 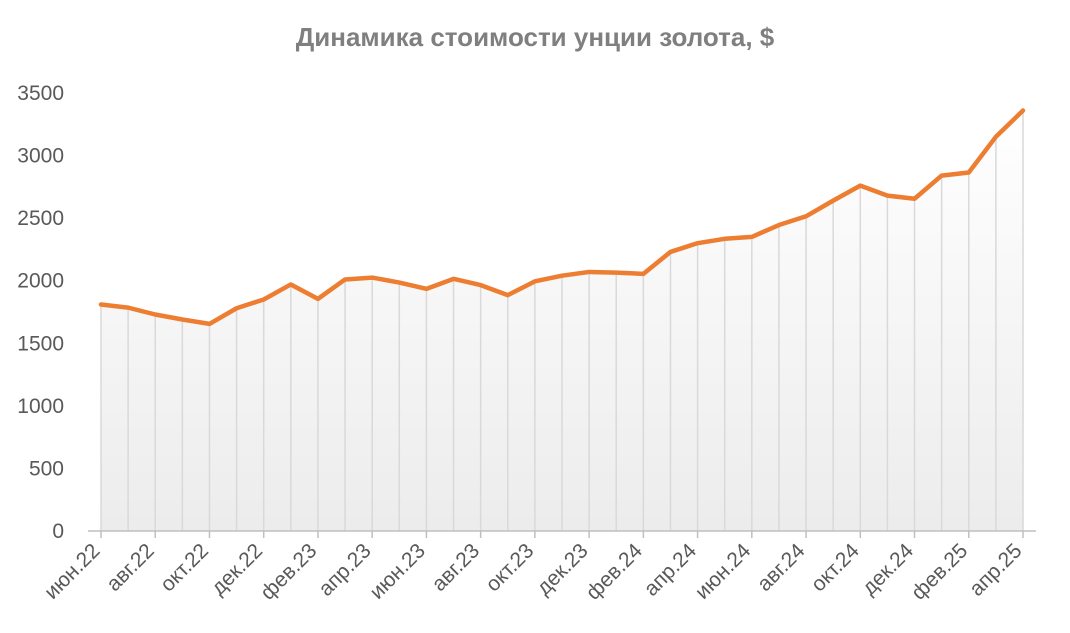 I want to click on x-tick-label: авг.24, so click(x=781, y=567).